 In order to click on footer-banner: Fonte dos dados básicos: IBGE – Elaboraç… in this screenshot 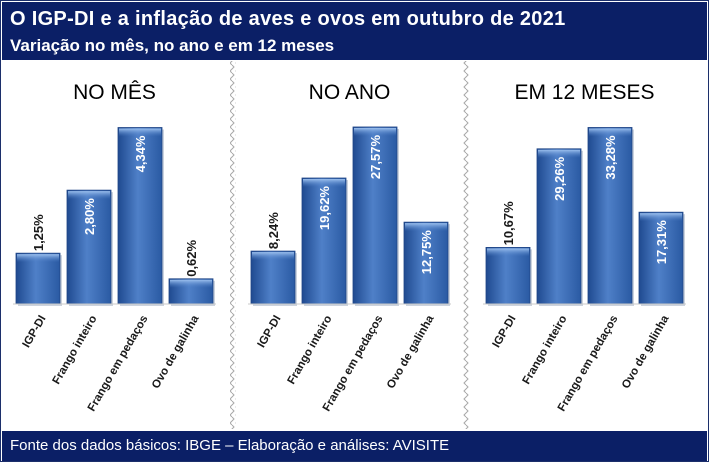, I will do `click(354, 446)`.